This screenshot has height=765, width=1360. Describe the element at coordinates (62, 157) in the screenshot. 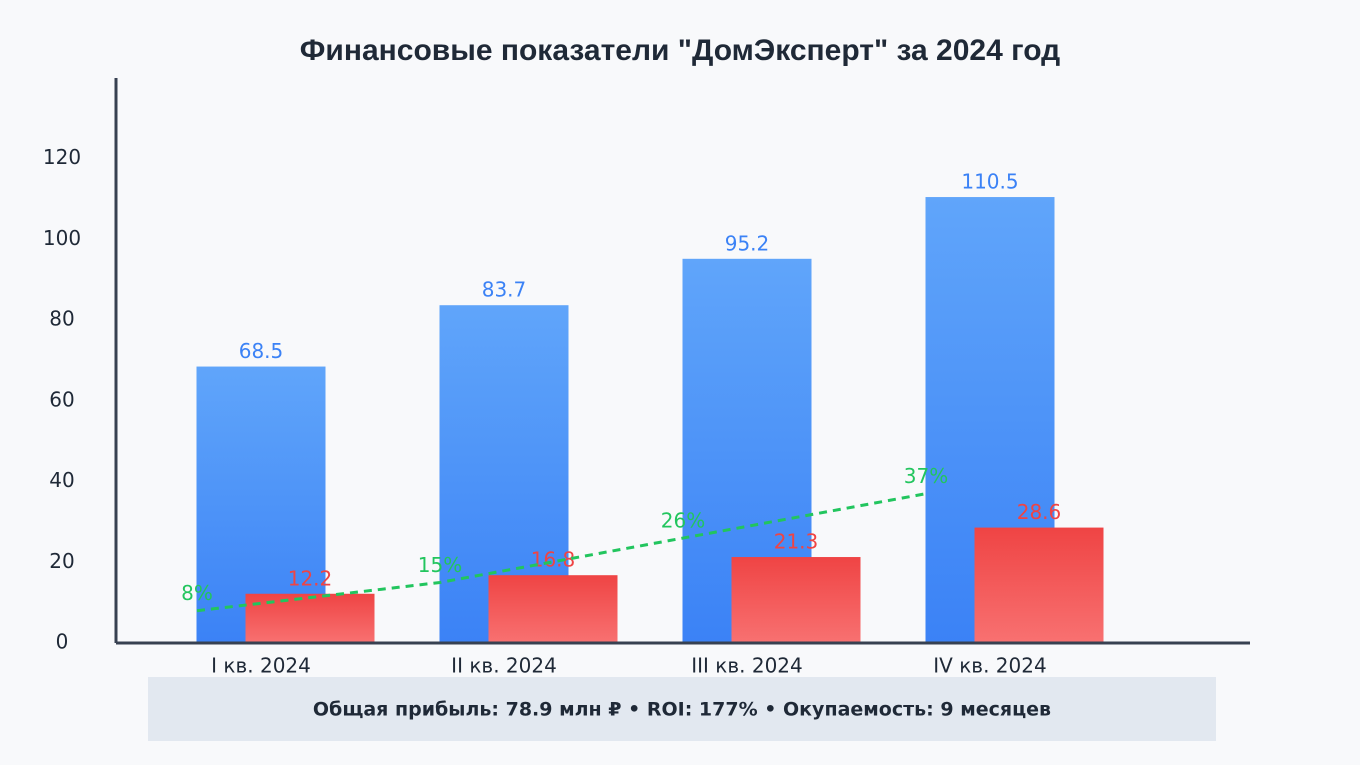

I see `y-tick-label: 120` at that location.